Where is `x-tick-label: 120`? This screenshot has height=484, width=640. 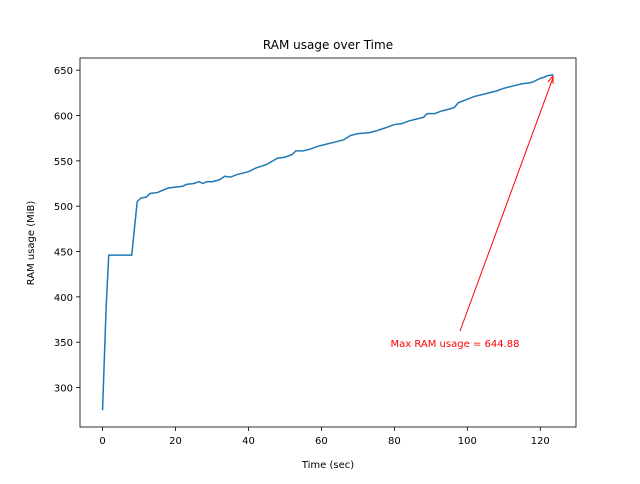 x-tick-label: 120 is located at coordinates (540, 441).